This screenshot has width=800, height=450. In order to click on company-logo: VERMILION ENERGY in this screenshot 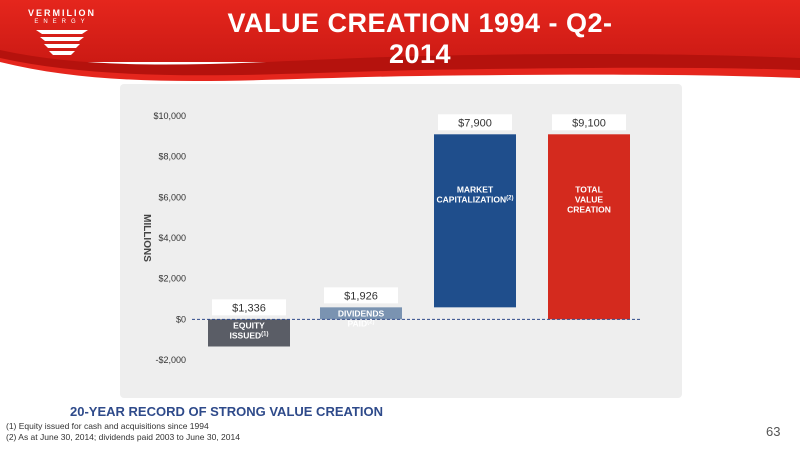, I will do `click(62, 34)`.